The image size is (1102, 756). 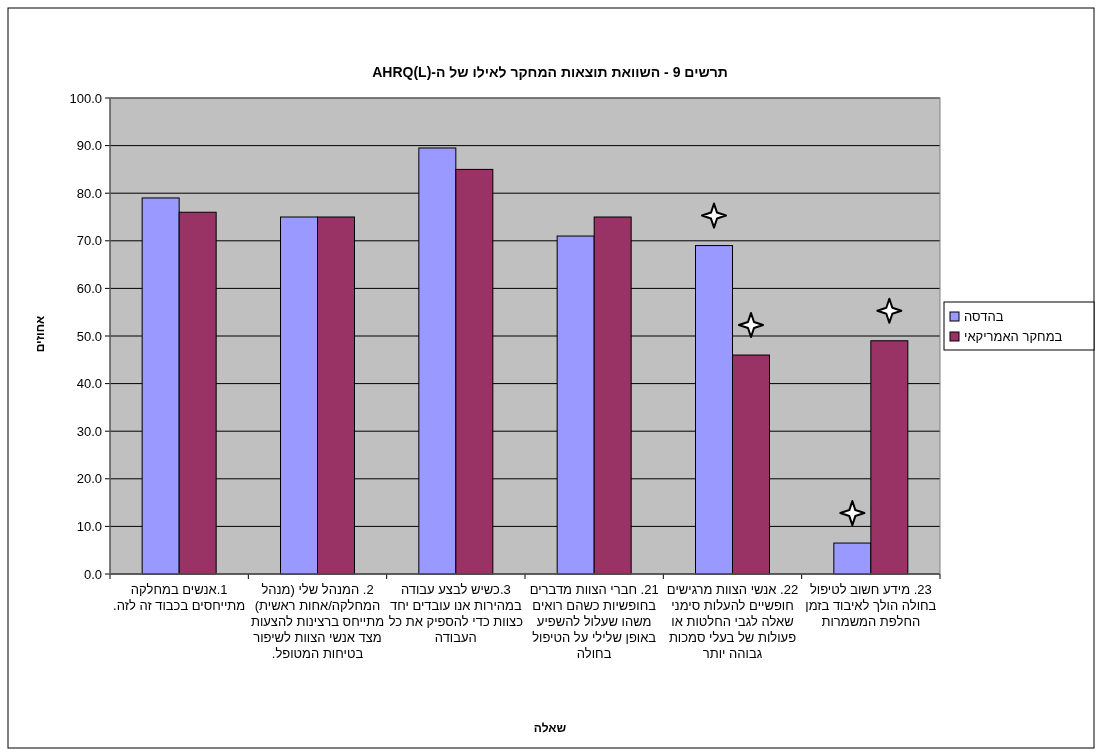 What do you see at coordinates (89, 241) in the screenshot?
I see `y-tick-label: 70.0` at bounding box center [89, 241].